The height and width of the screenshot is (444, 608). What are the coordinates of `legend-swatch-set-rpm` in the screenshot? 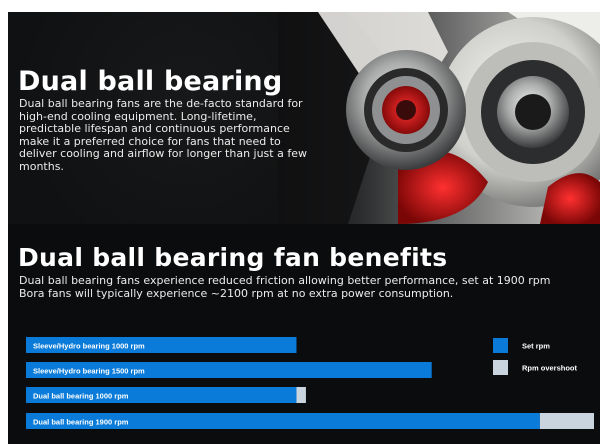 It's located at (500, 345).